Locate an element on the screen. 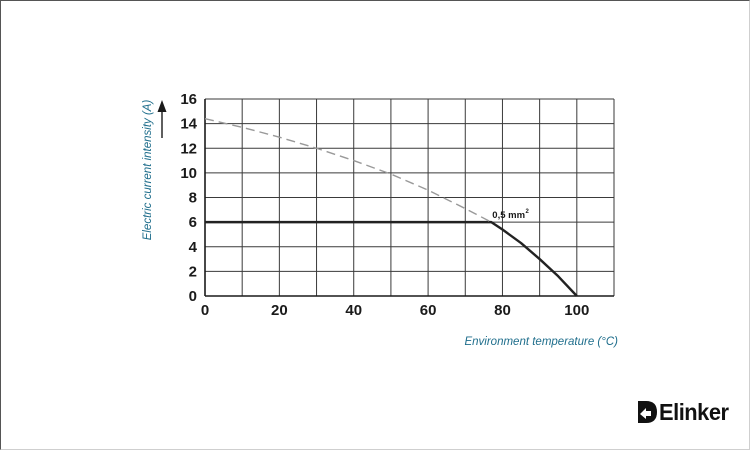 The width and height of the screenshot is (750, 450). x-tick-label: 100 is located at coordinates (576, 310).